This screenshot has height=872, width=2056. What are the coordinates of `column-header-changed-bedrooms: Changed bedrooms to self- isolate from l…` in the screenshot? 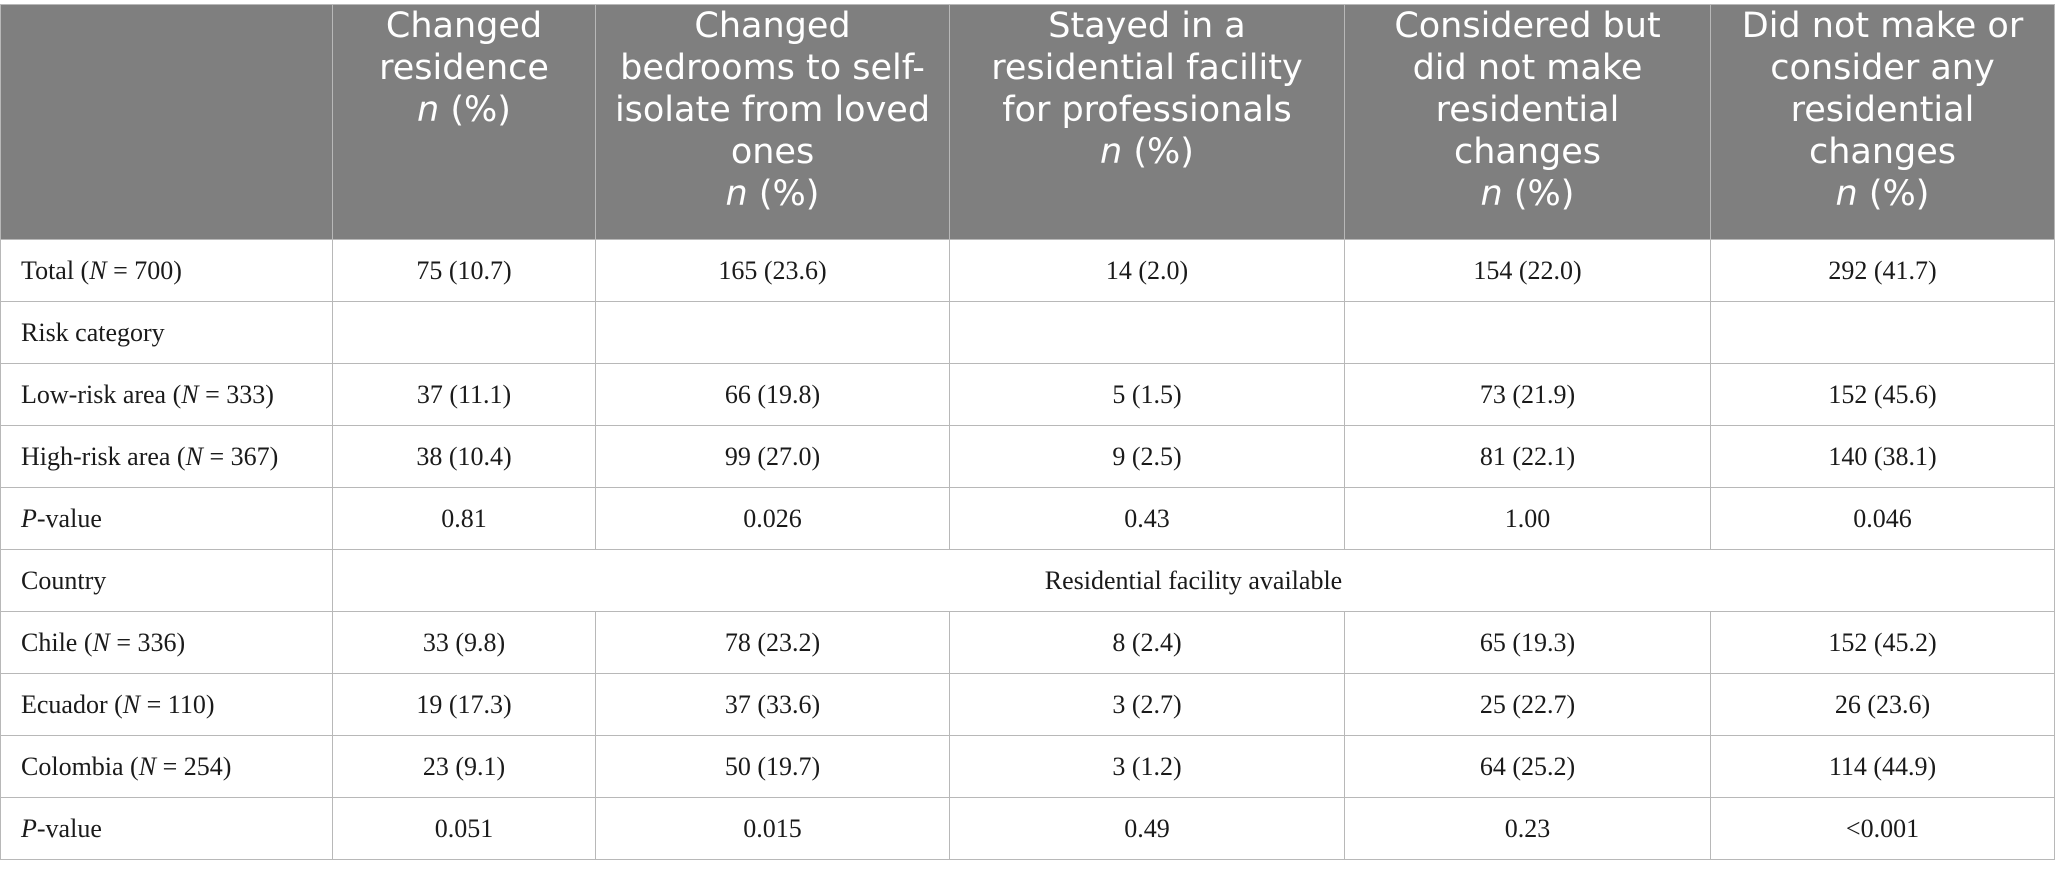 It's located at (772, 122).